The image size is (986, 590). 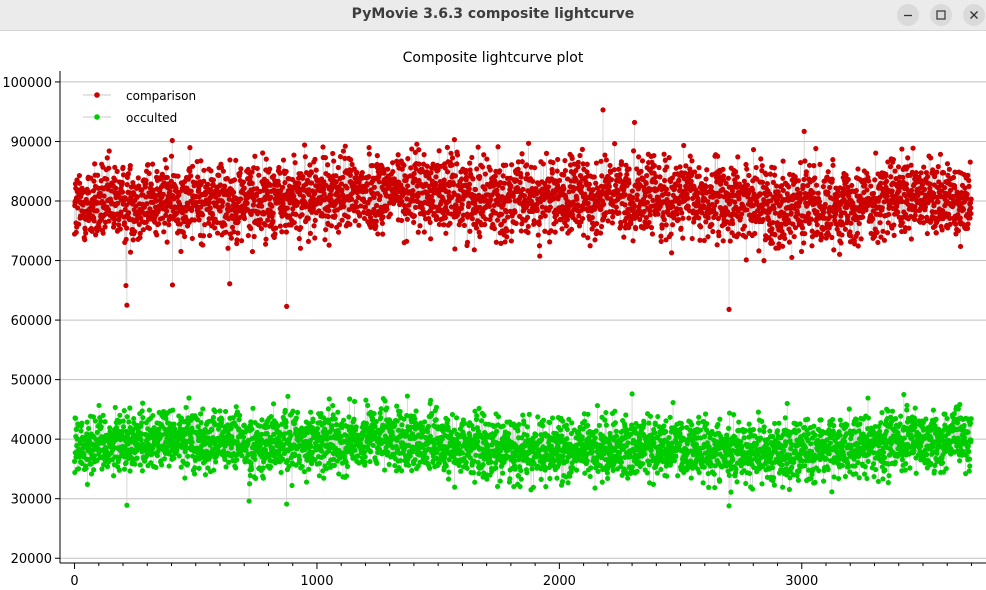 What do you see at coordinates (908, 15) in the screenshot?
I see `minimize-button` at bounding box center [908, 15].